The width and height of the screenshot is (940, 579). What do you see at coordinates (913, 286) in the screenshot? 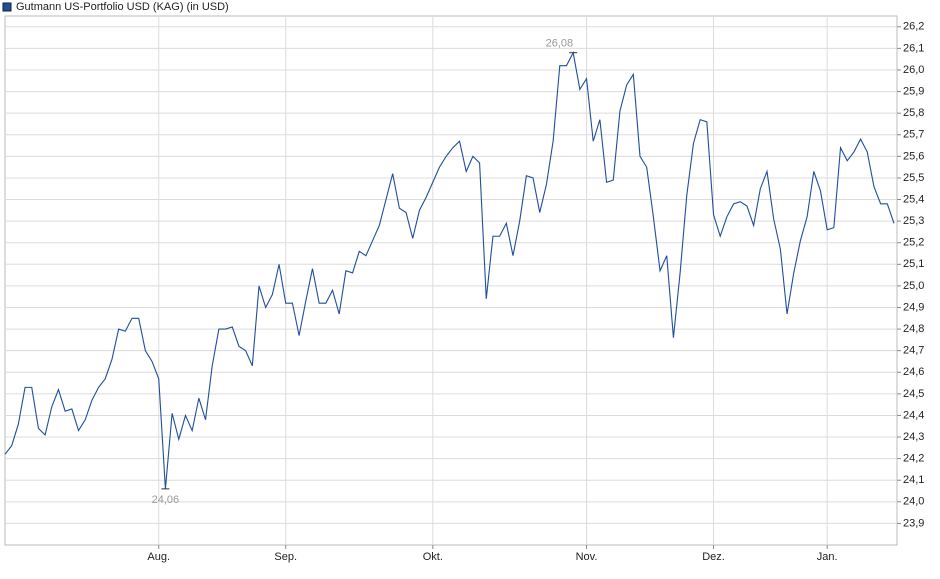
I see `y-tick-label: 25,0` at bounding box center [913, 286].